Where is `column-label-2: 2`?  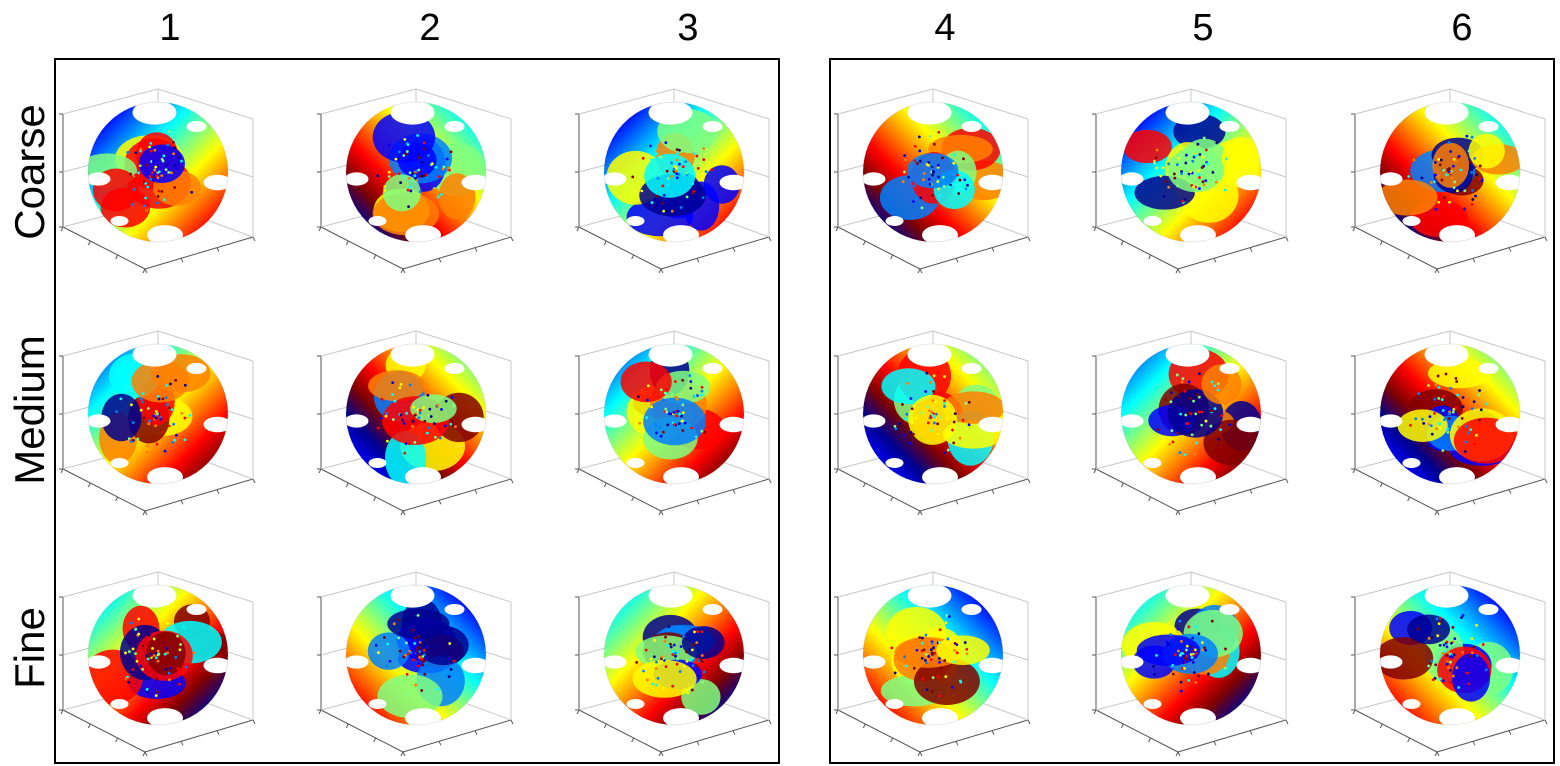
column-label-2: 2 is located at coordinates (430, 28).